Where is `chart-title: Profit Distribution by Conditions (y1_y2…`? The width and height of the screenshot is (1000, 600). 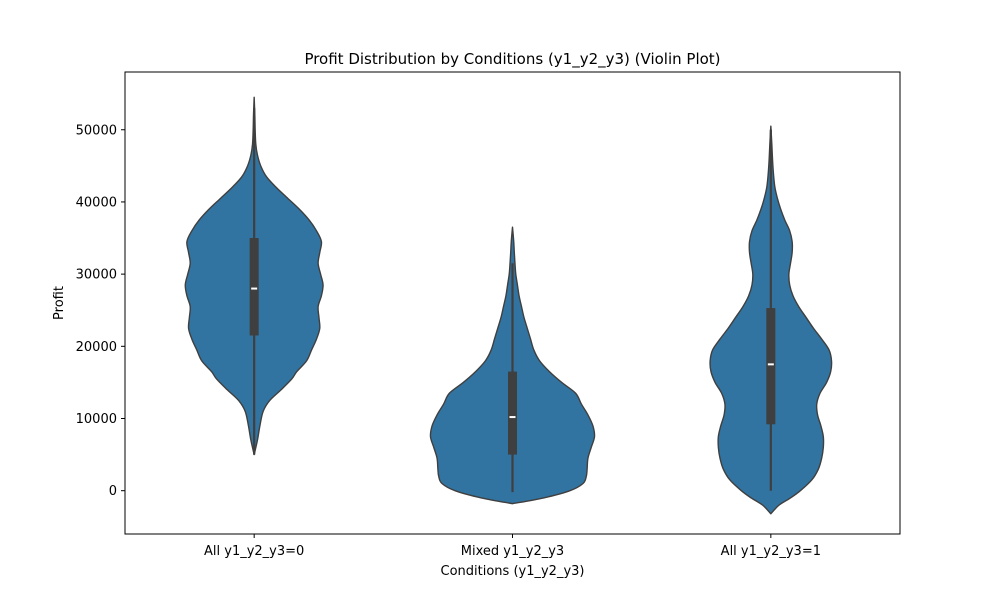 chart-title: Profit Distribution by Conditions (y1_y2… is located at coordinates (512, 59).